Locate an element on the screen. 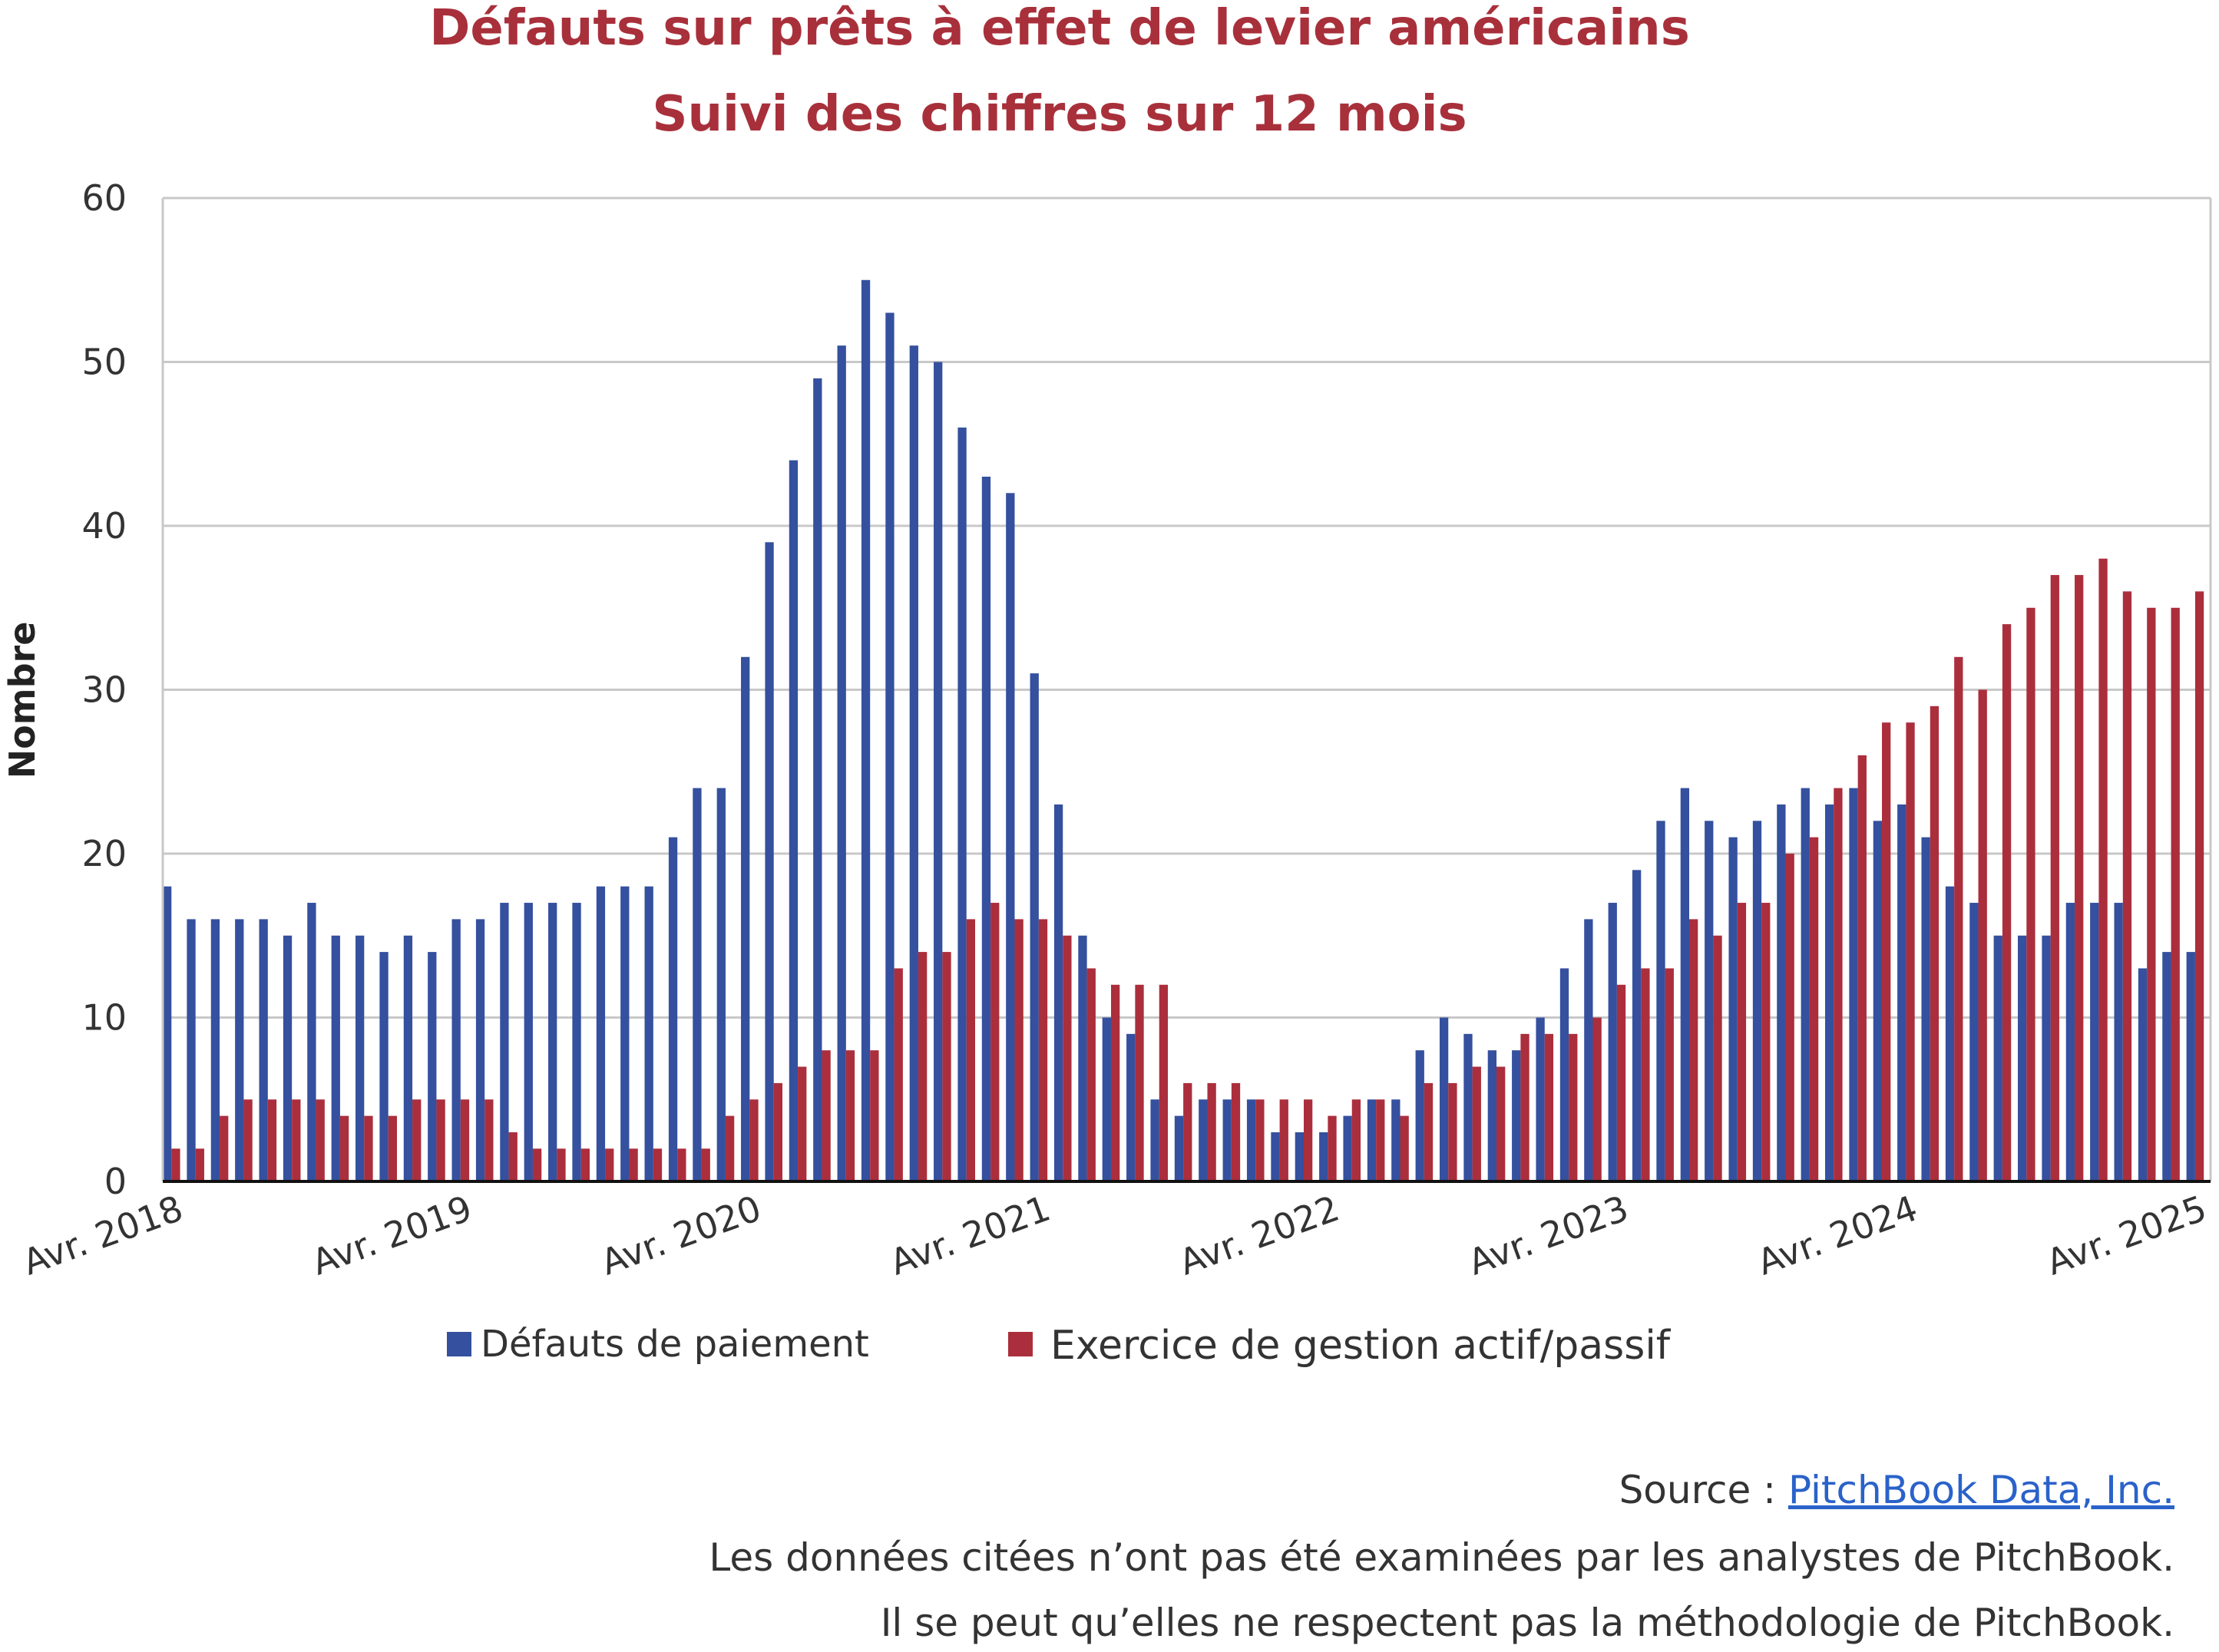  x-tick-label: Avr. 2021 is located at coordinates (970, 1236).